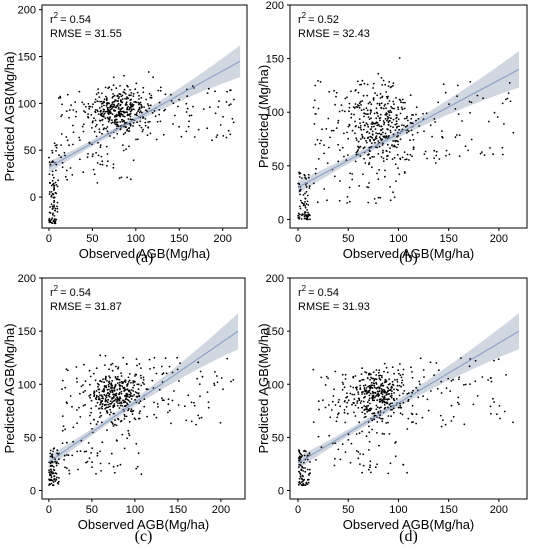 Image resolution: width=539 pixels, height=550 pixels. I want to click on confidence-band, so click(143, 391).